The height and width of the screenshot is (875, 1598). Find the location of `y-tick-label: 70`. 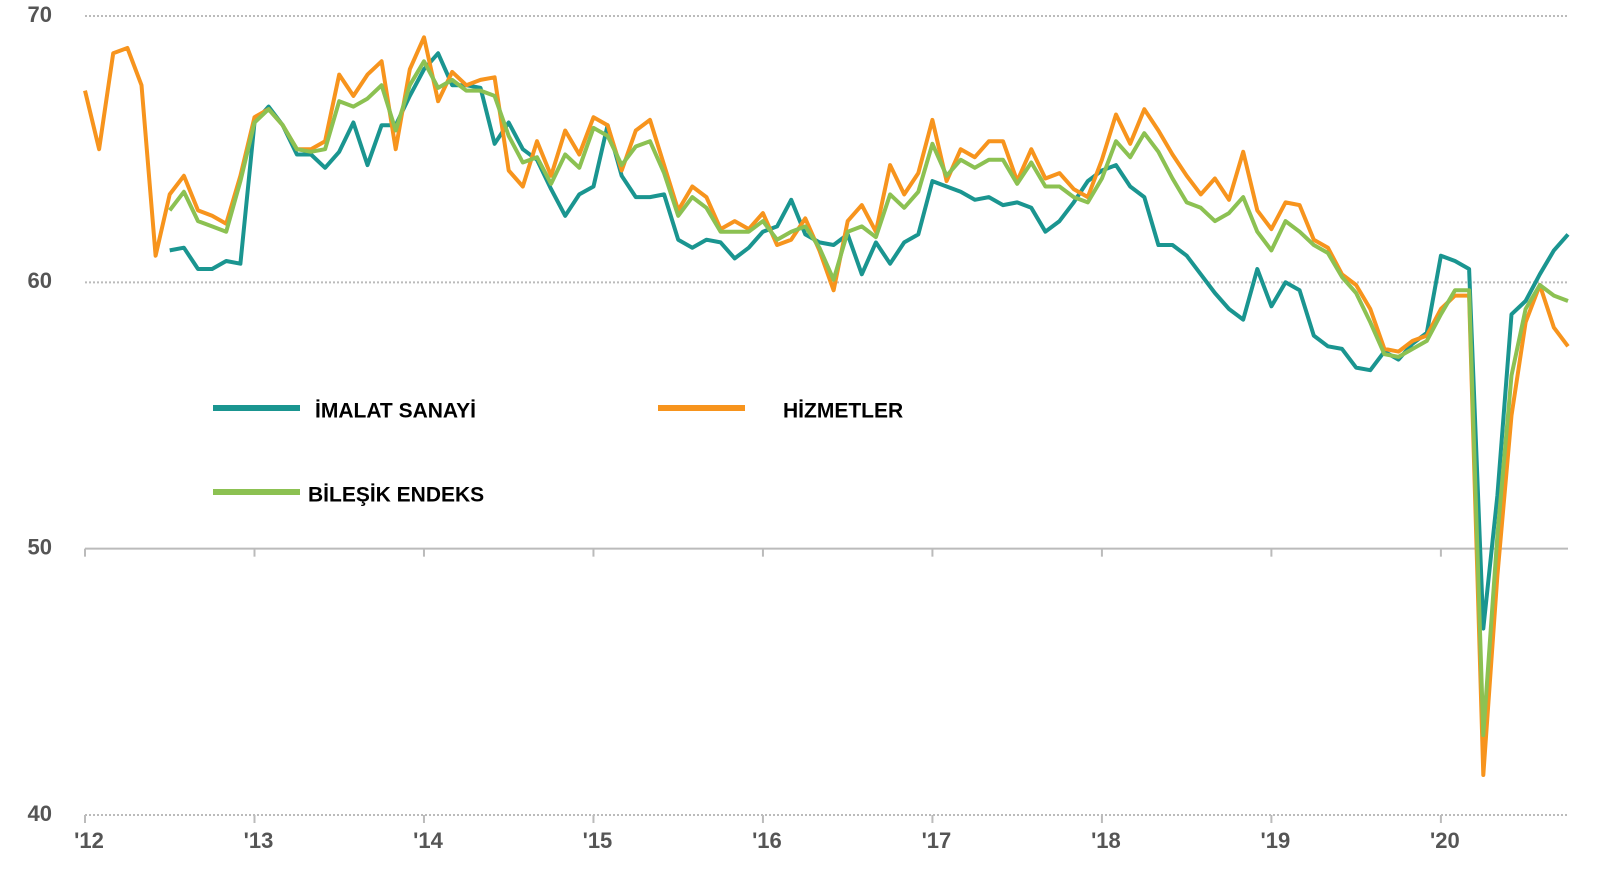

y-tick-label: 70 is located at coordinates (40, 14).